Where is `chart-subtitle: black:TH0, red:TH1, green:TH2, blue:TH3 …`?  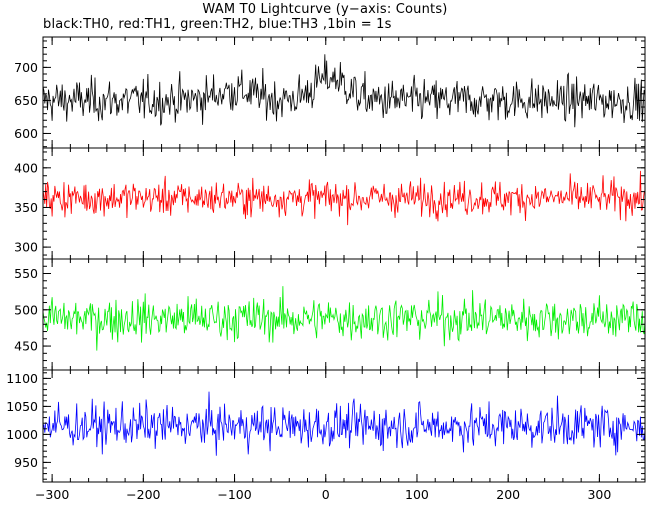 chart-subtitle: black:TH0, red:TH1, green:TH2, blue:TH3 … is located at coordinates (217, 24).